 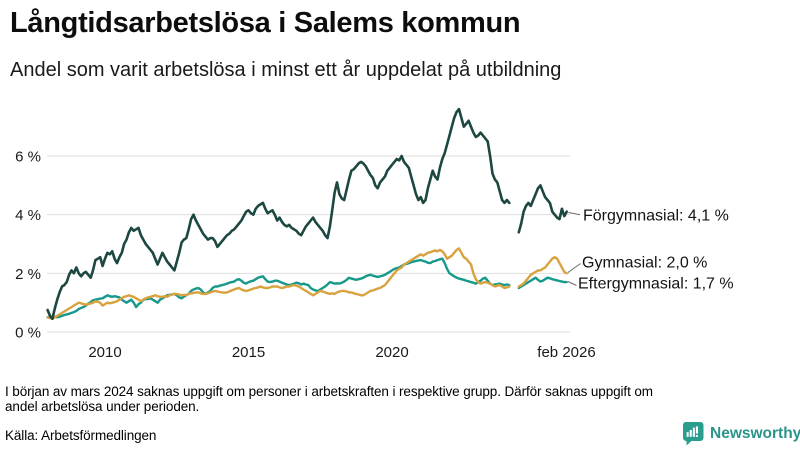 I want to click on series-end-label-gymnasial: Gymnasial: 2,0 %, so click(x=644, y=263).